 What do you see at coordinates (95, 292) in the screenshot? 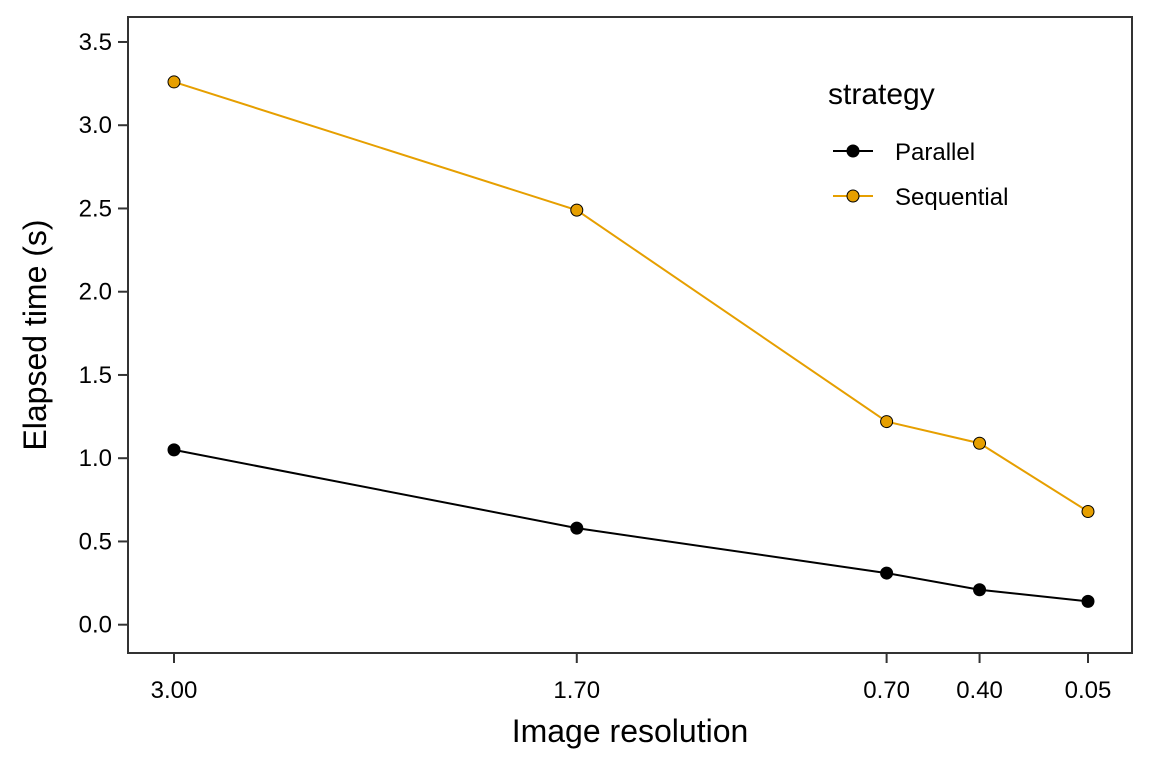
I see `y-tick-label: 2.0` at bounding box center [95, 292].